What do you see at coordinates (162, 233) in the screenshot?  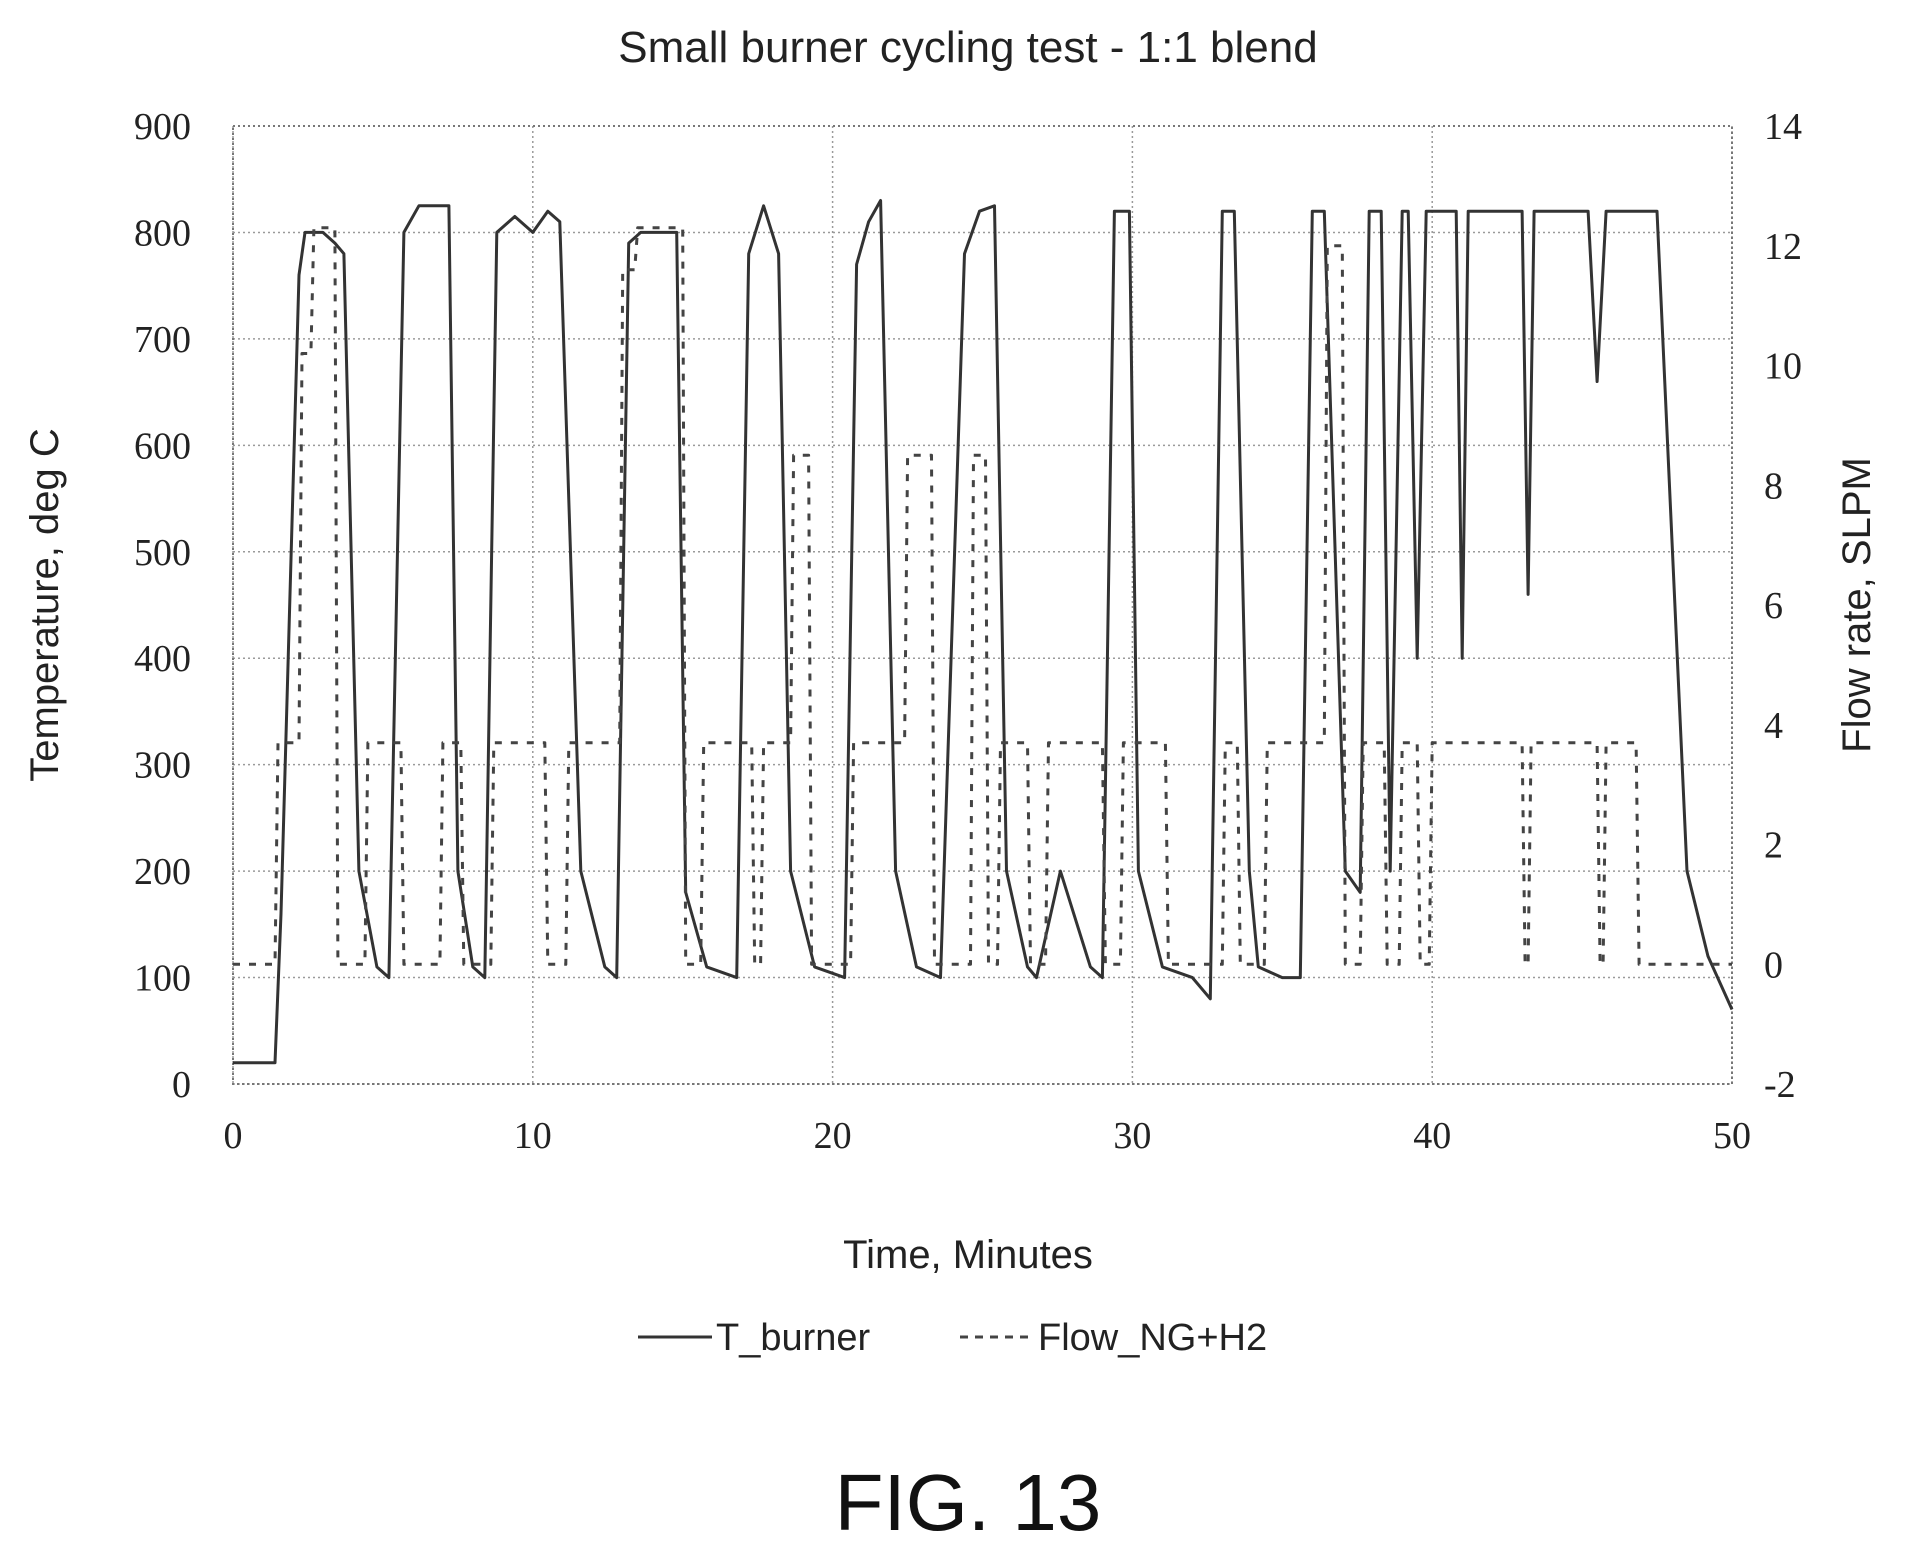 I see `y-tick-label: 800` at bounding box center [162, 233].